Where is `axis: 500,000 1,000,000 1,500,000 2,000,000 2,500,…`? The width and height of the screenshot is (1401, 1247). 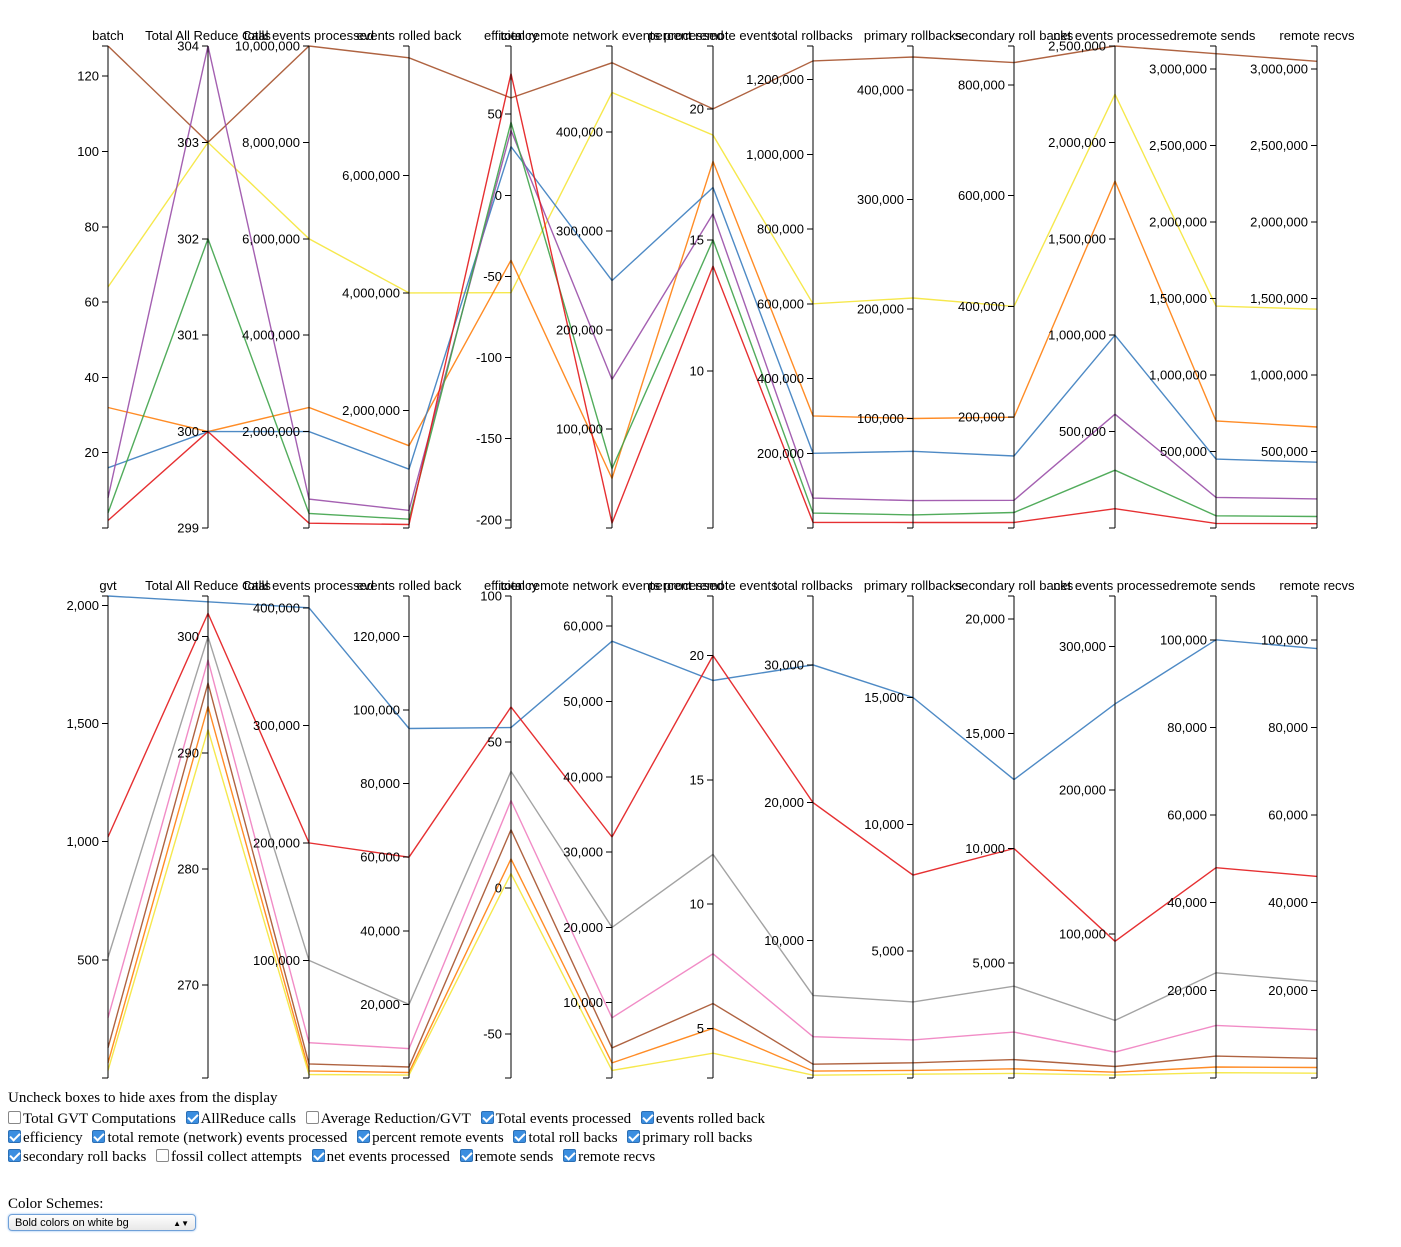 axis: 500,000 1,000,000 1,500,000 2,000,000 2,500,… is located at coordinates (1302, 278).